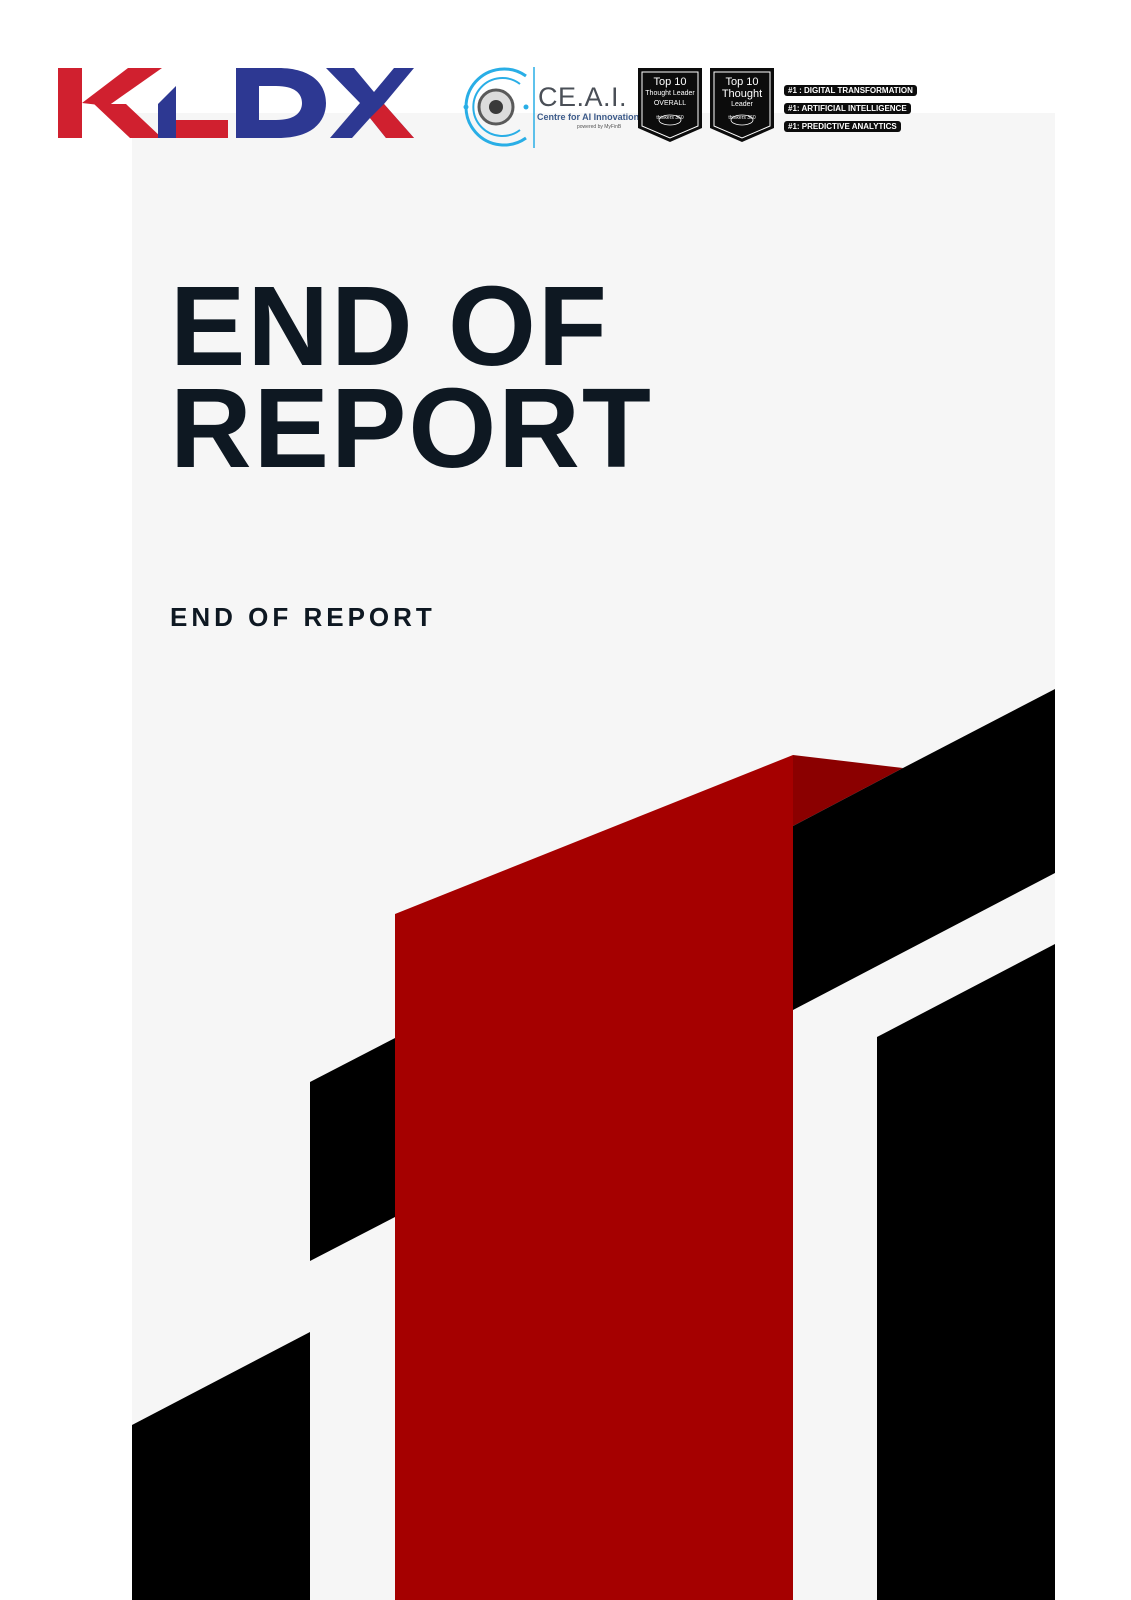 The height and width of the screenshot is (1600, 1131). I want to click on ceai-name: CE.A.I., so click(583, 97).